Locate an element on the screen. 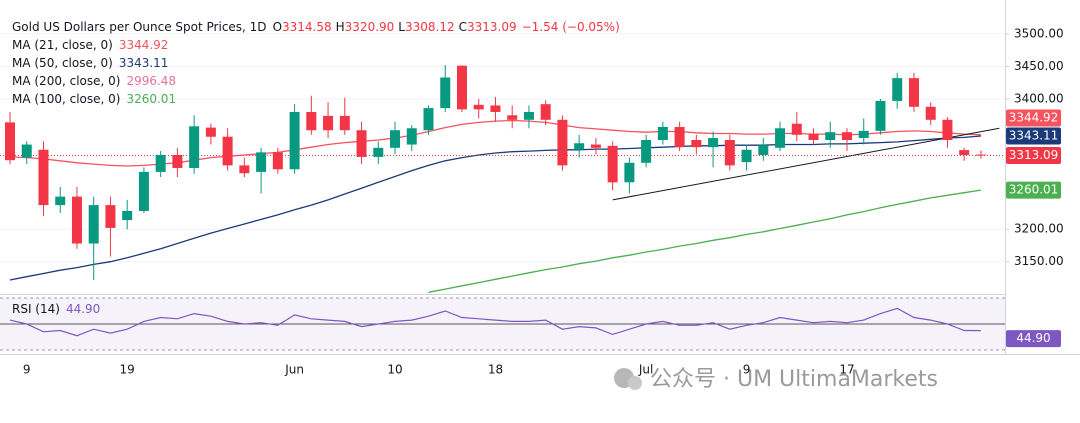  ohlc-key: H is located at coordinates (340, 27).